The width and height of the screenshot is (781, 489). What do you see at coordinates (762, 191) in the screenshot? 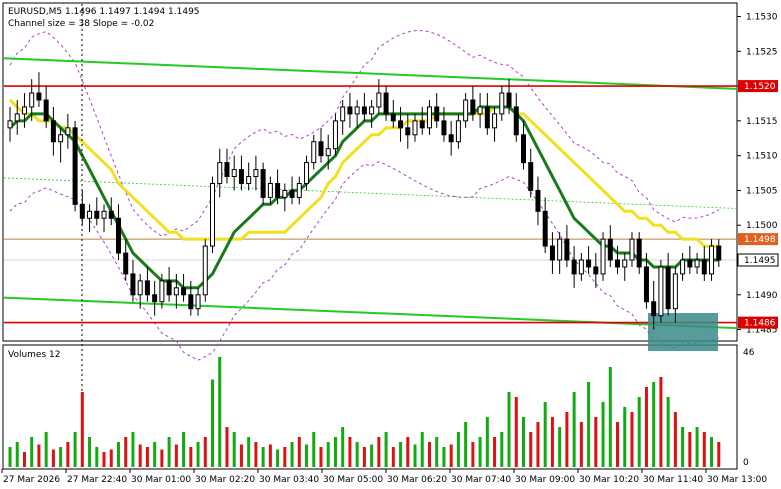
I see `y-tick-label: 1.1505` at bounding box center [762, 191].